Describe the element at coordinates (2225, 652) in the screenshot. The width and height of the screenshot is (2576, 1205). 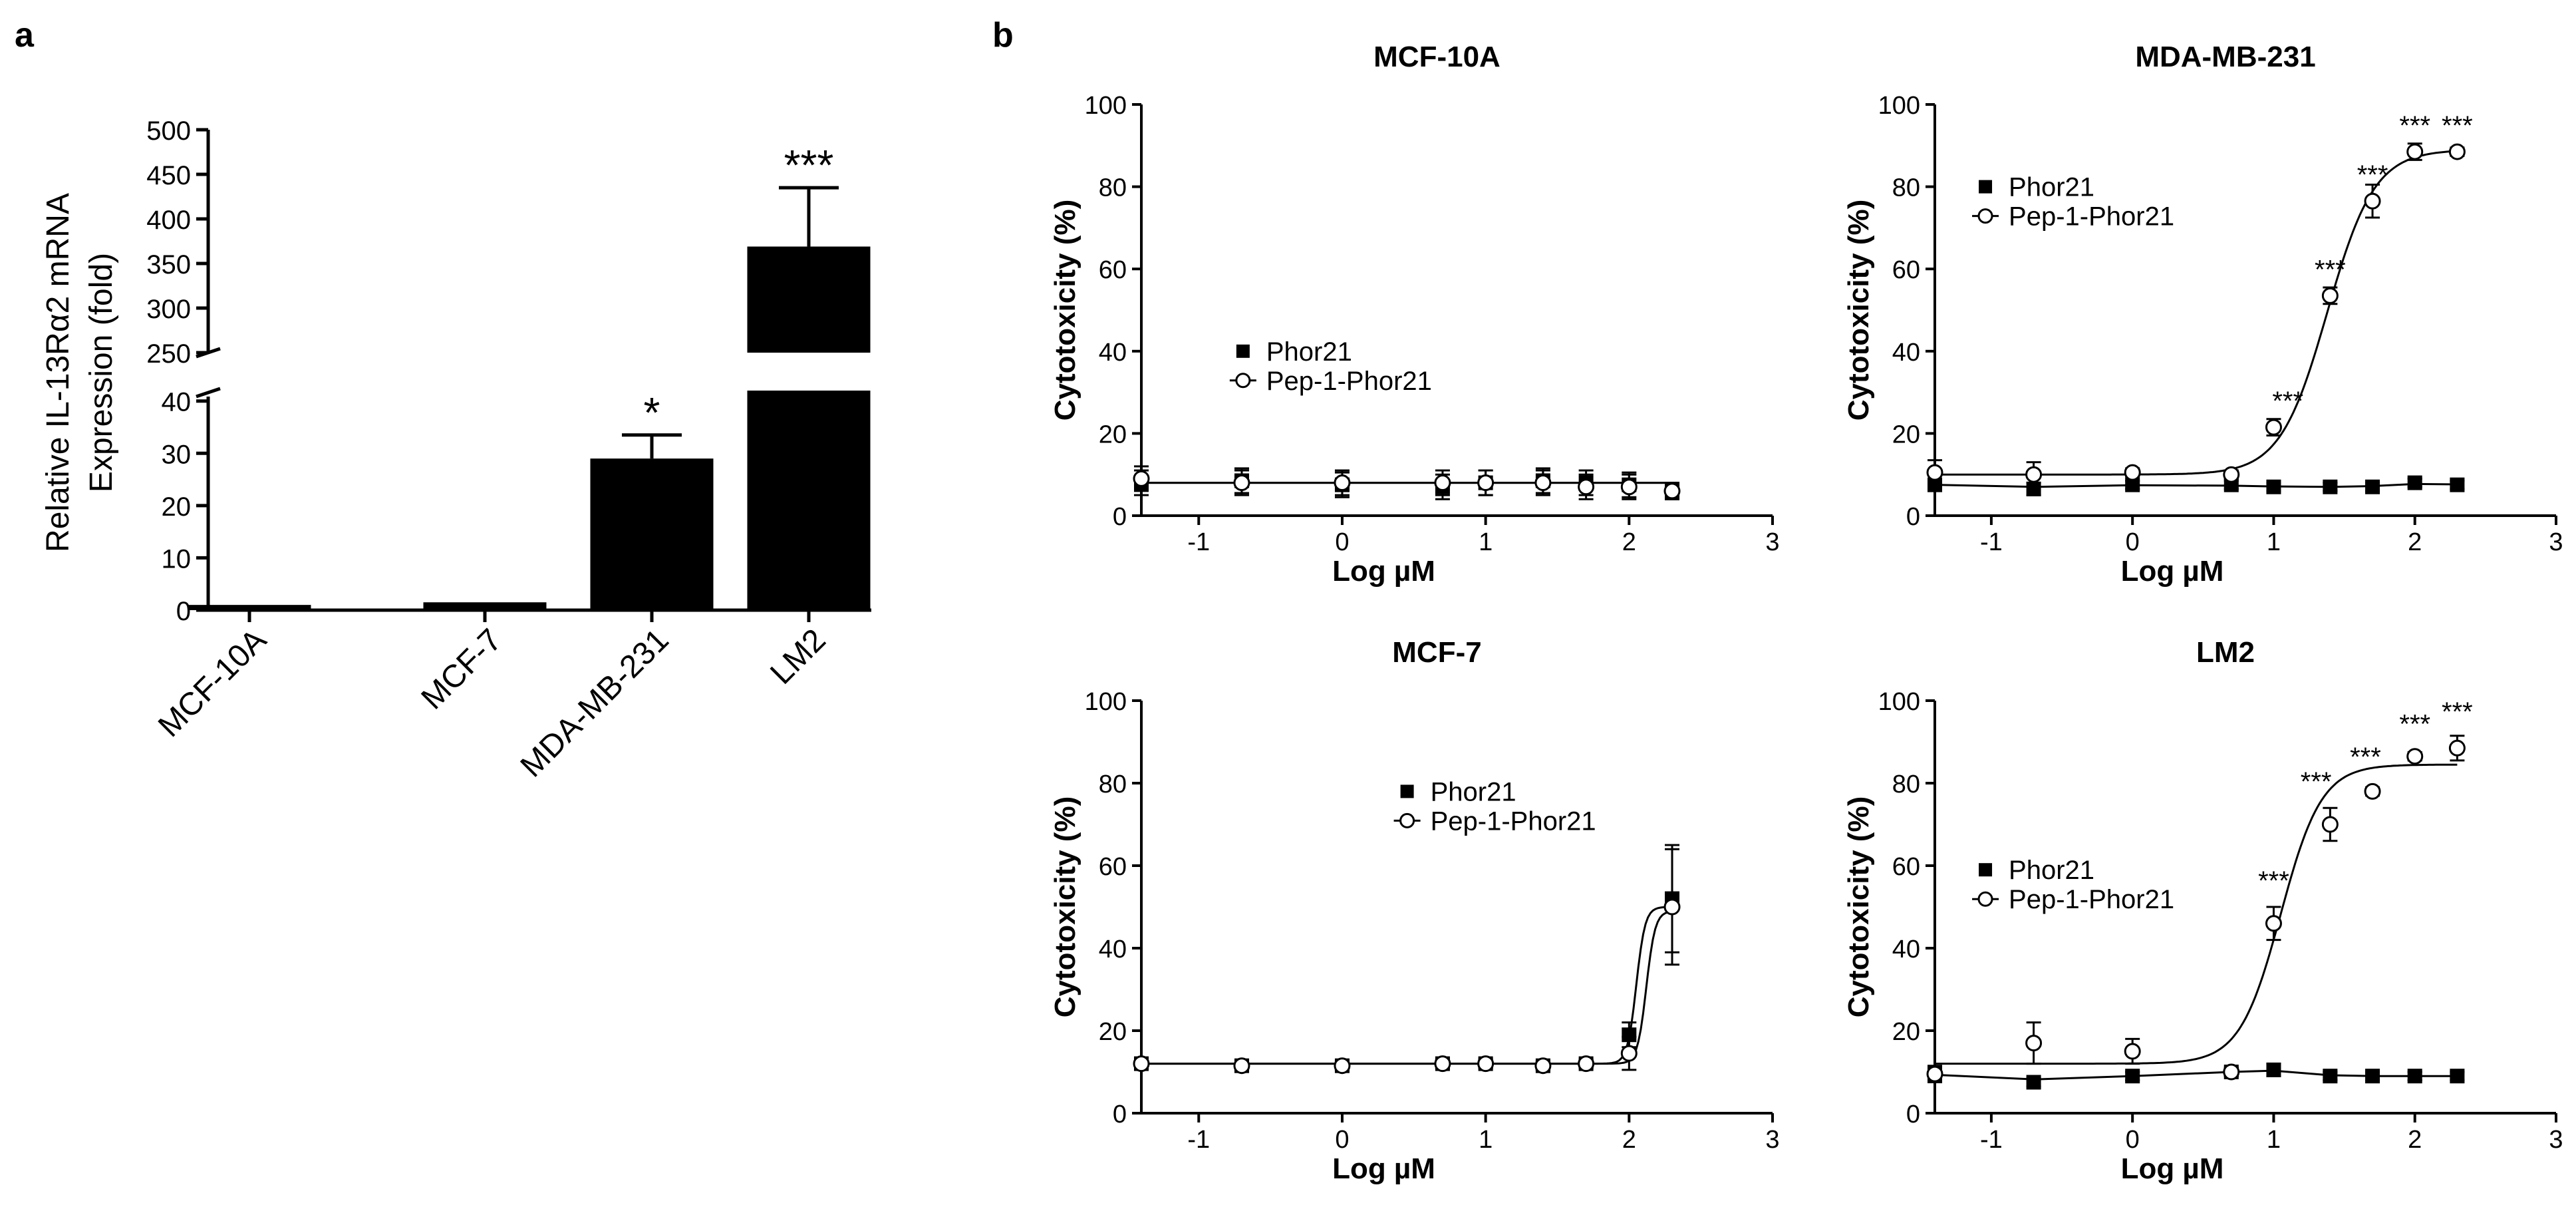
I see `plot-title: LM2` at that location.